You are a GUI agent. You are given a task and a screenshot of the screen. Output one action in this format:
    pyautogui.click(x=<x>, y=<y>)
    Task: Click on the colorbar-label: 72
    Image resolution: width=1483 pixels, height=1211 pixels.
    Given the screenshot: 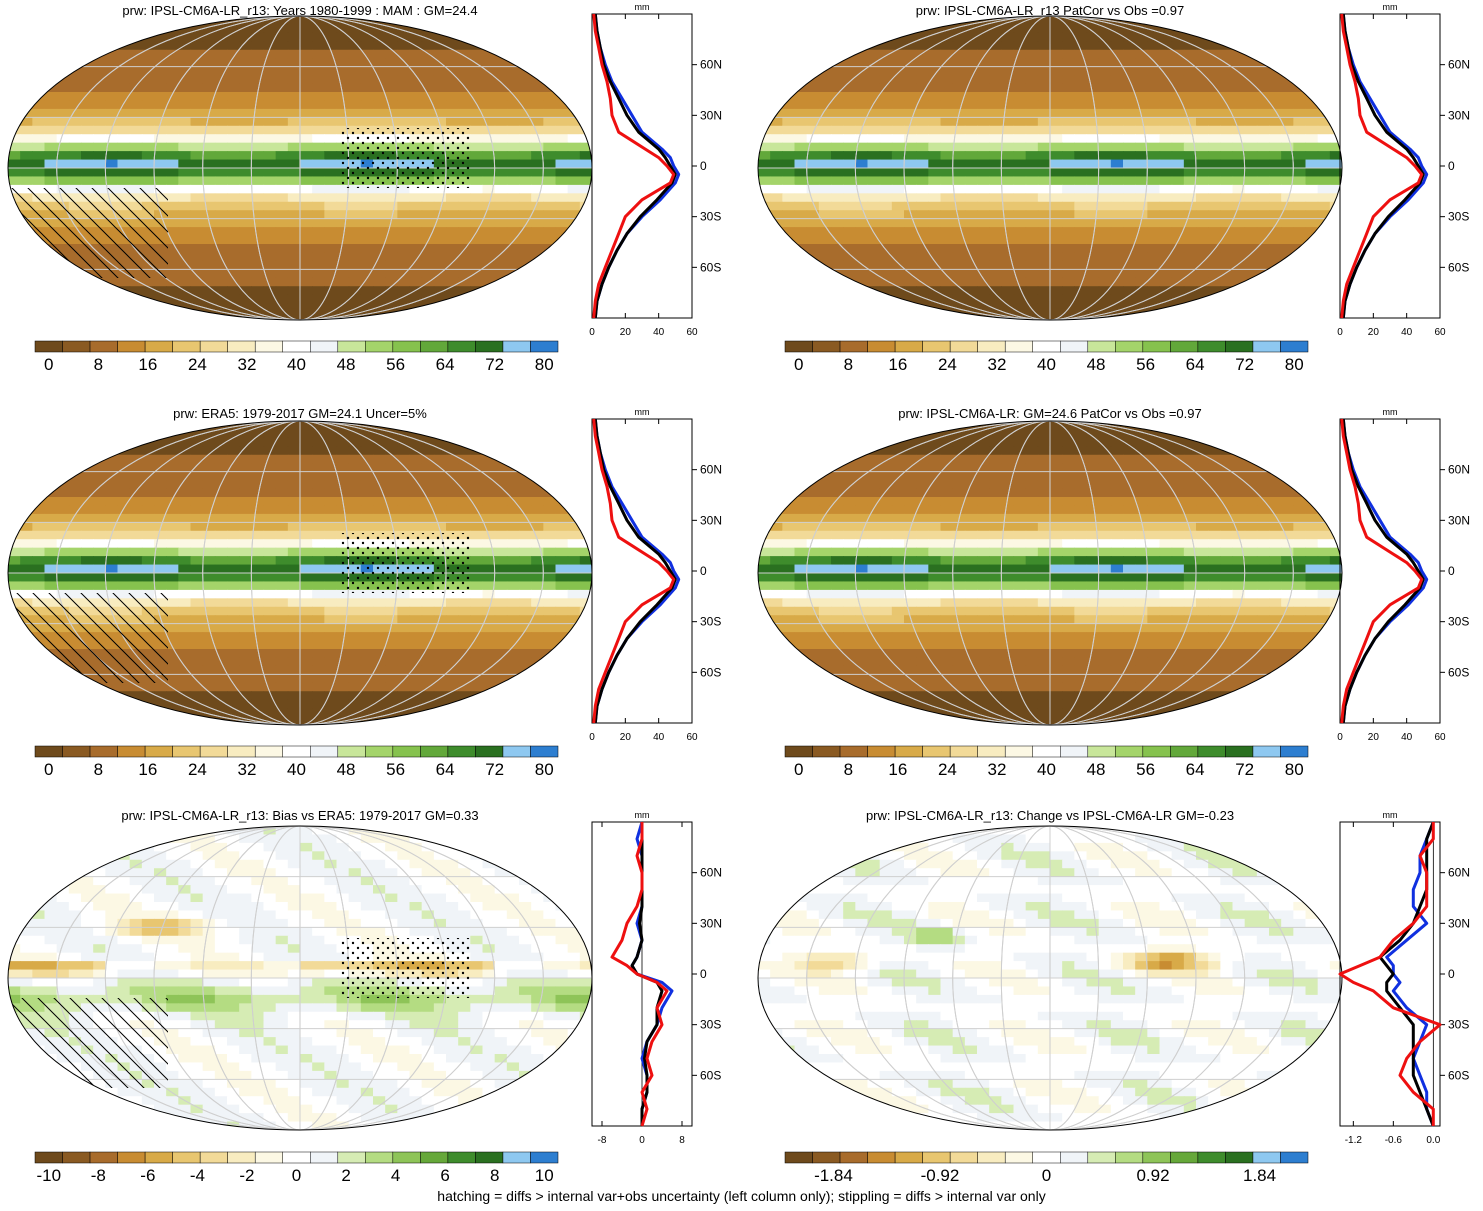 What is the action you would take?
    pyautogui.click(x=494, y=364)
    